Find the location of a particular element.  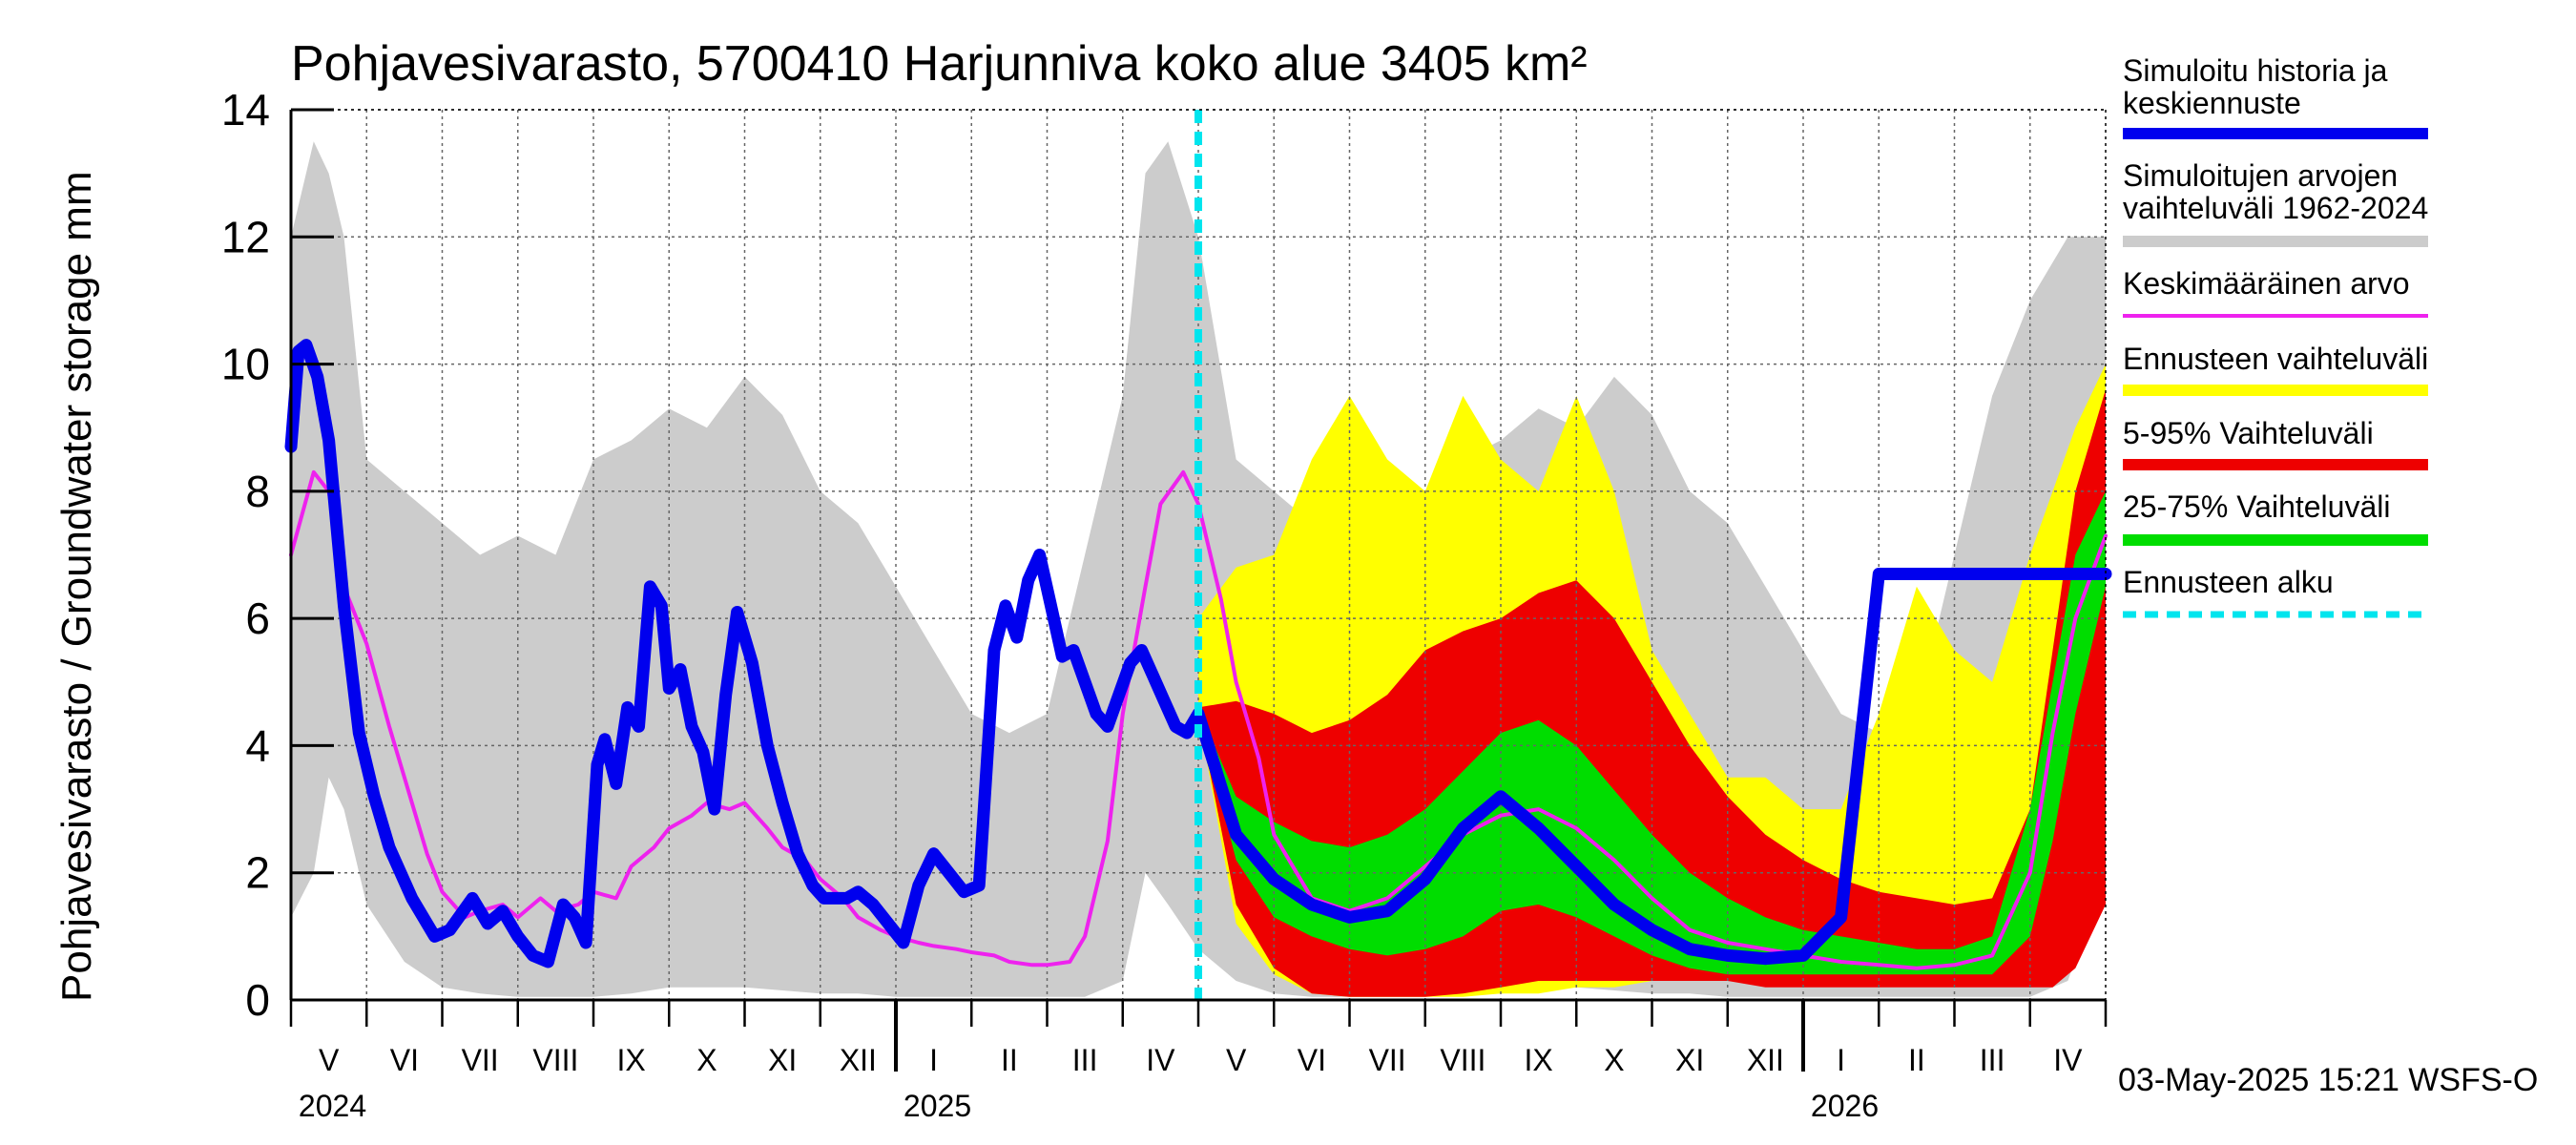

y-tick-label: 2 is located at coordinates (257, 873).